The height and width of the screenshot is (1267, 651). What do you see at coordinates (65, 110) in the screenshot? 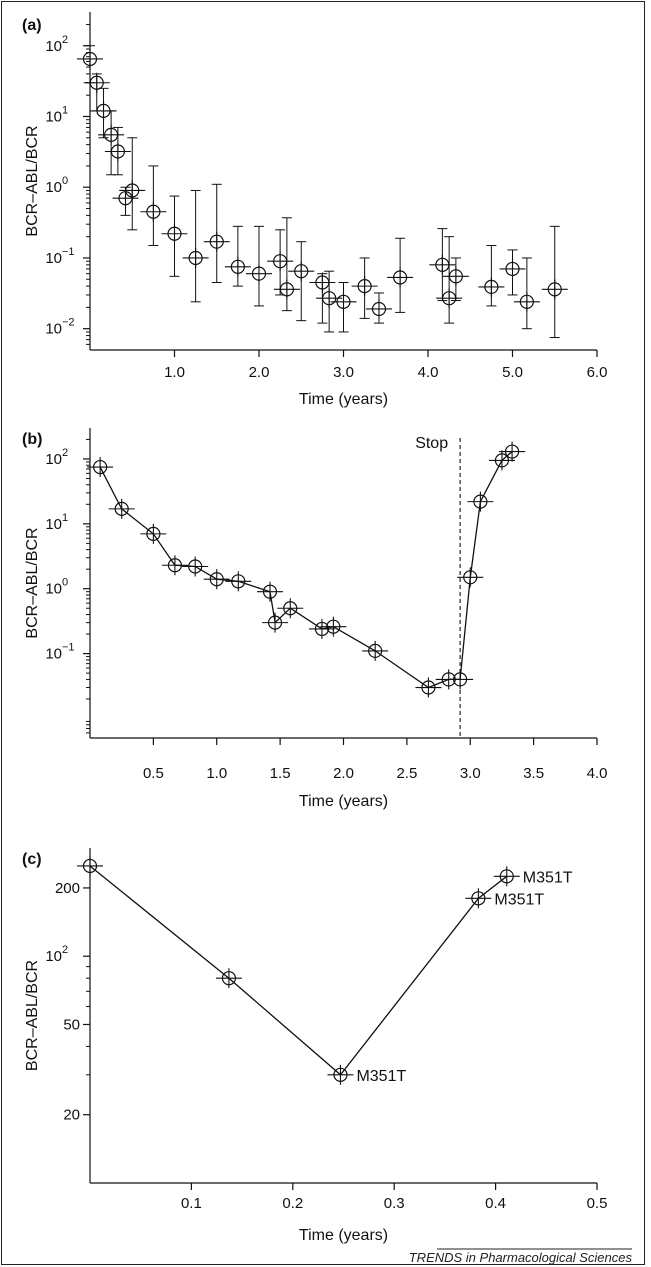
I see `y-tick-exponent: 1` at bounding box center [65, 110].